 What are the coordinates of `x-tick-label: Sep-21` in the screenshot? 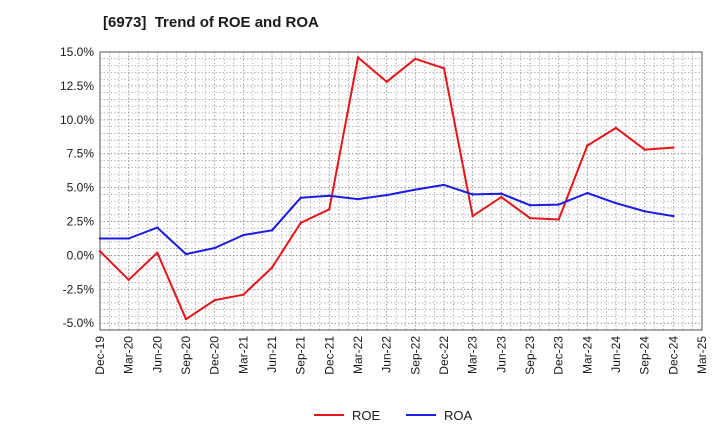 It's located at (301, 355).